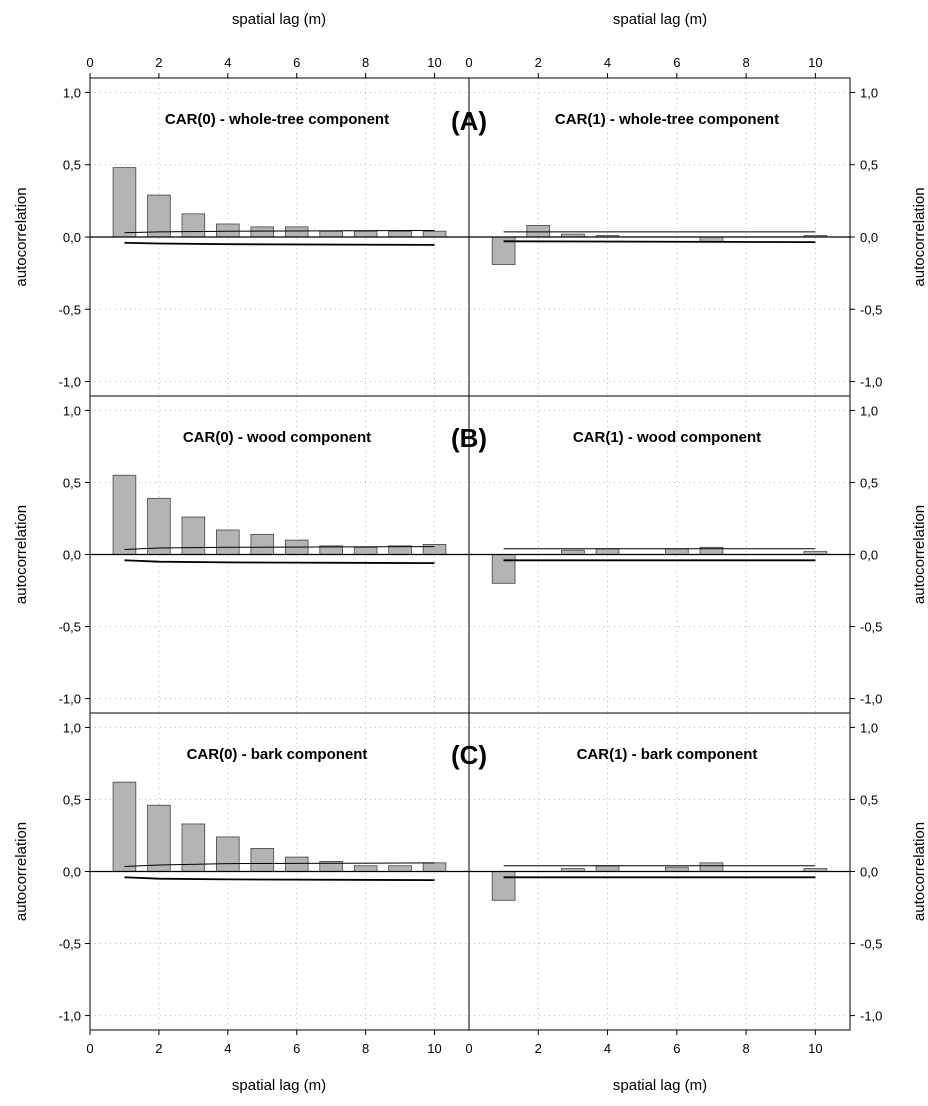 This screenshot has height=1106, width=928. I want to click on x-axis-label-top-left: spatial lag (m), so click(279, 19).